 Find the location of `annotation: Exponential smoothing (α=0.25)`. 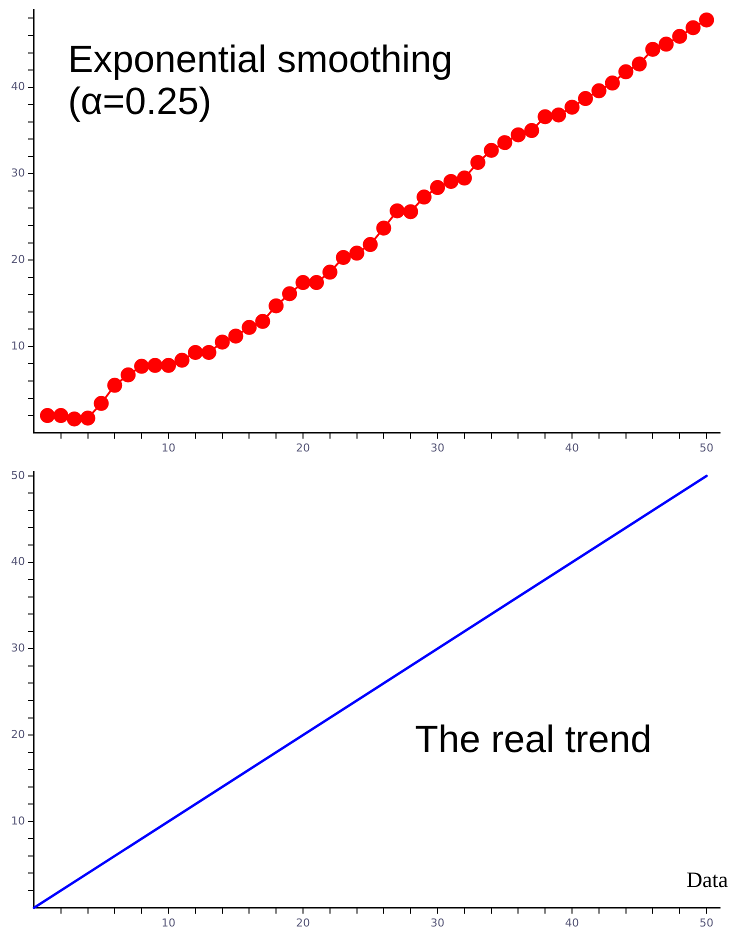

annotation: Exponential smoothing (α=0.25) is located at coordinates (261, 81).